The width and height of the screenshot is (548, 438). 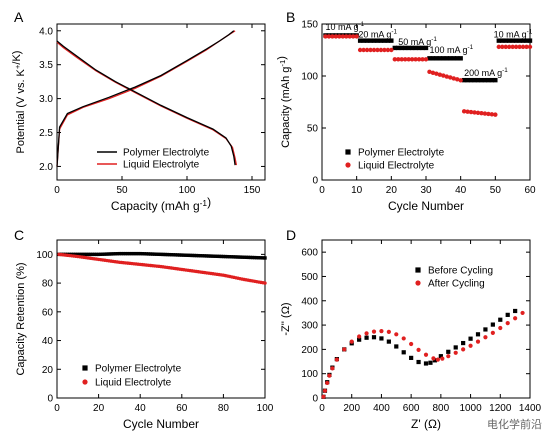 I want to click on legend-entry: After Cycling, so click(x=456, y=284).